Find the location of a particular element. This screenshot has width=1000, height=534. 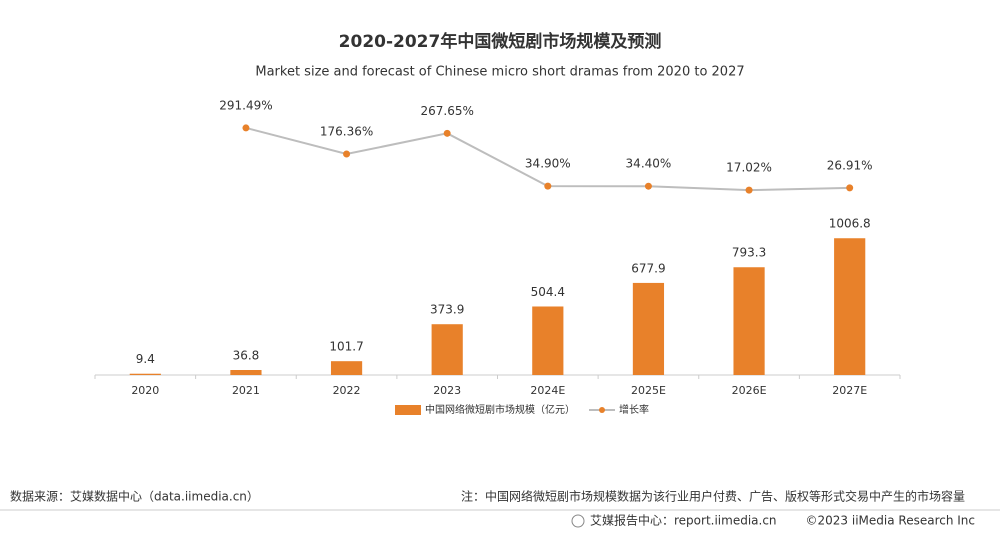

x-tick-label: 2026E is located at coordinates (749, 390).